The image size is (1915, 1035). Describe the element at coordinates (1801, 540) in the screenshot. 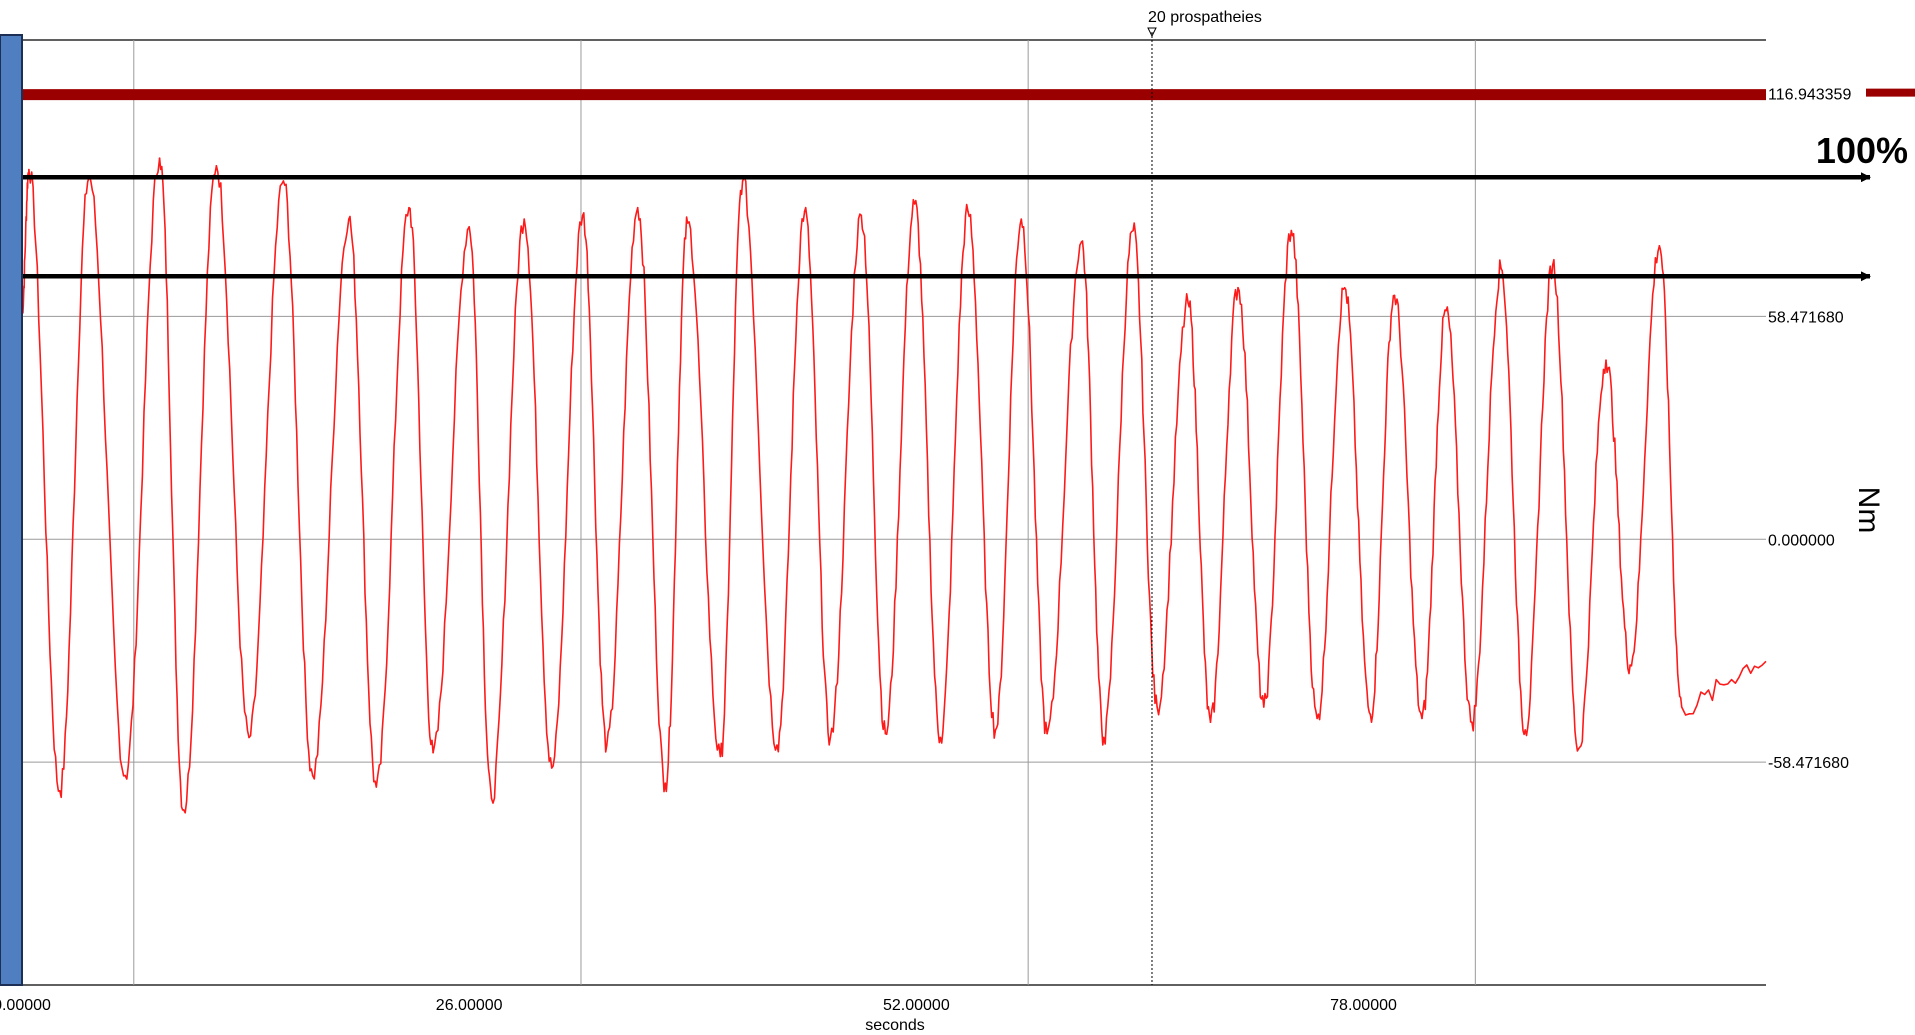

I see `y-tick-label: 0.000000` at that location.